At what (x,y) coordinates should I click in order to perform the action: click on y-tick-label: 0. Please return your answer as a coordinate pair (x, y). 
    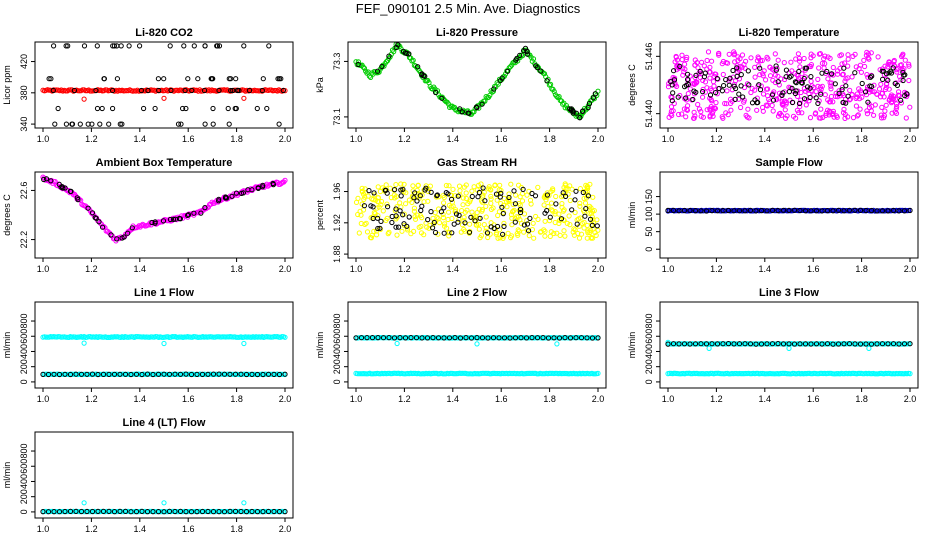
    Looking at the image, I should click on (24, 381).